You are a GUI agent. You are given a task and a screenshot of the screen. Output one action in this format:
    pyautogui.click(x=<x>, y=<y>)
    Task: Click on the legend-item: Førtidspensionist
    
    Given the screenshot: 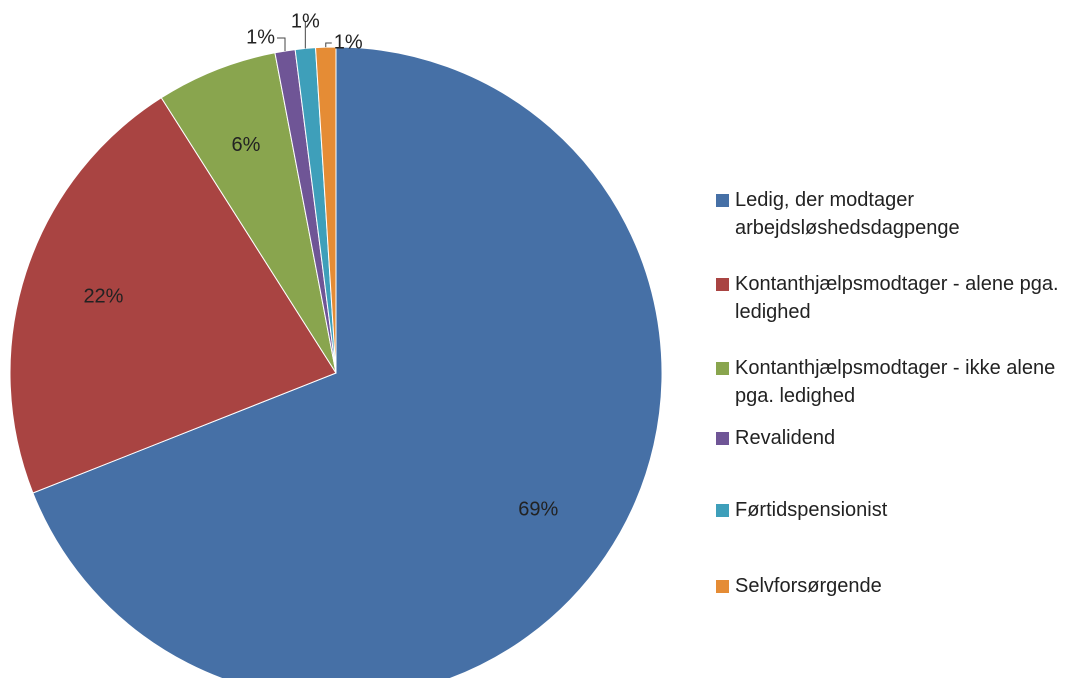 What is the action you would take?
    pyautogui.click(x=801, y=510)
    